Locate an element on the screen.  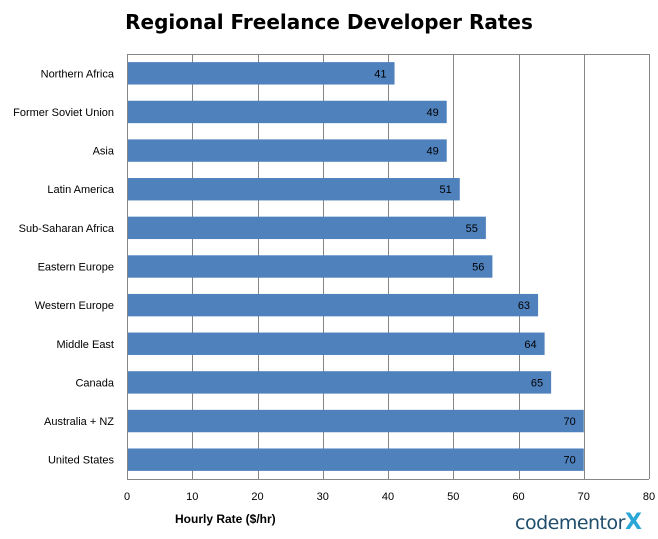
data-label: 41 is located at coordinates (380, 74).